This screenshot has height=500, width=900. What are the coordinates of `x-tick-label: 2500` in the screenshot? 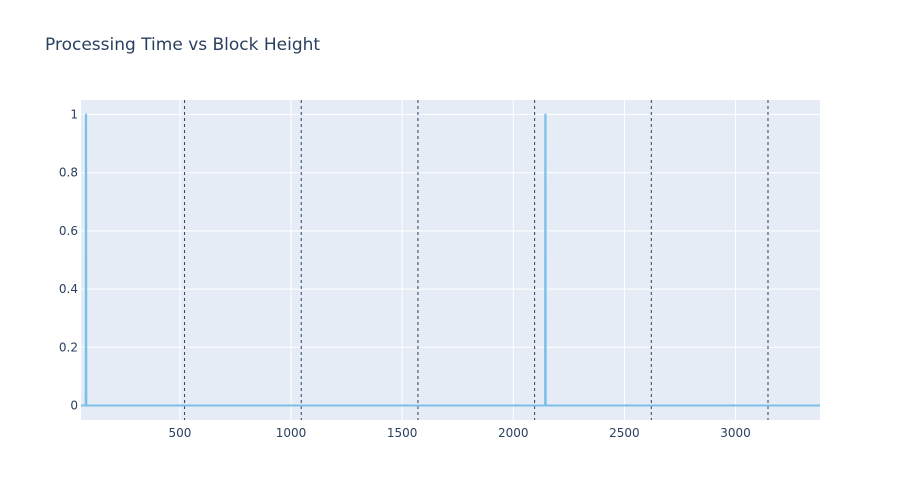 It's located at (624, 433).